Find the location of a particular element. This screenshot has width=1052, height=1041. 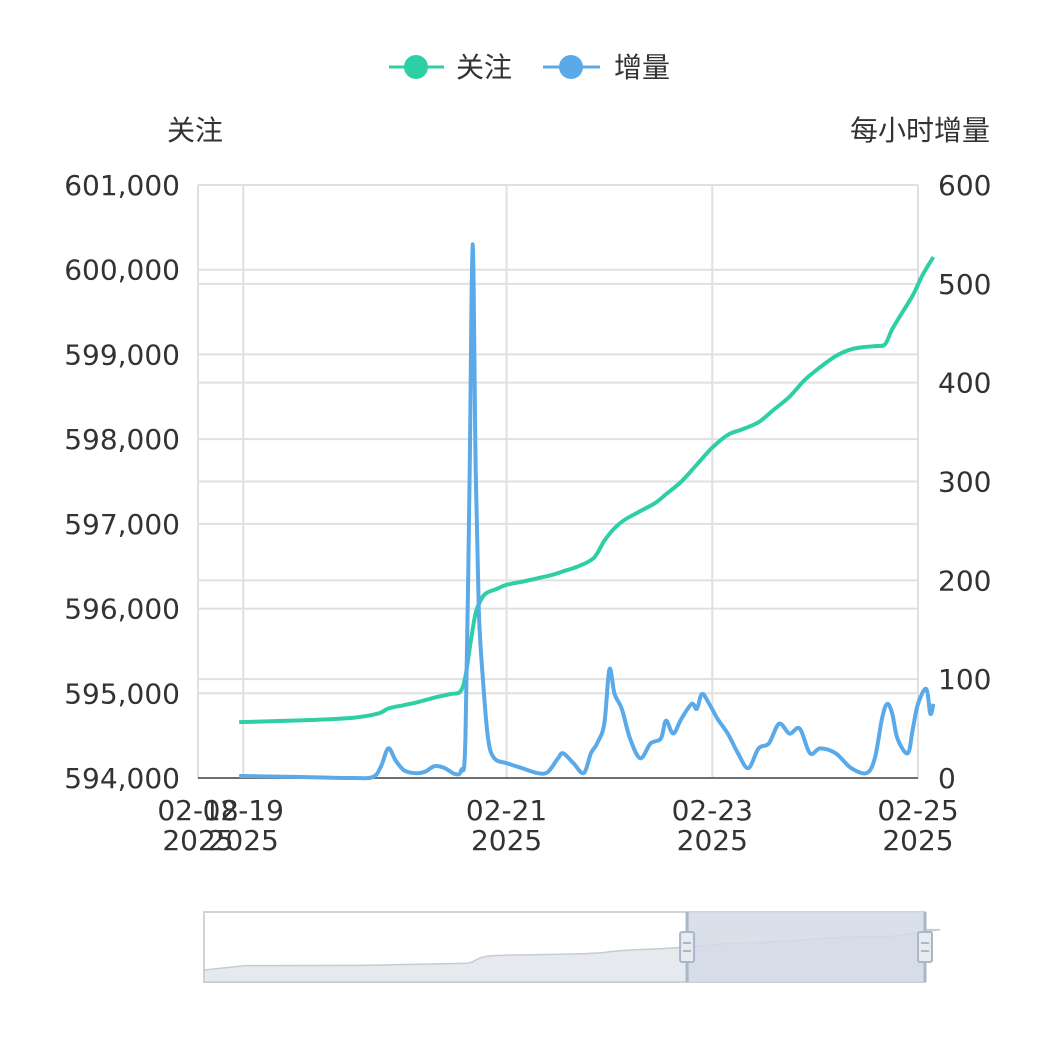

right-axis-tick-label: 400 is located at coordinates (964, 383).